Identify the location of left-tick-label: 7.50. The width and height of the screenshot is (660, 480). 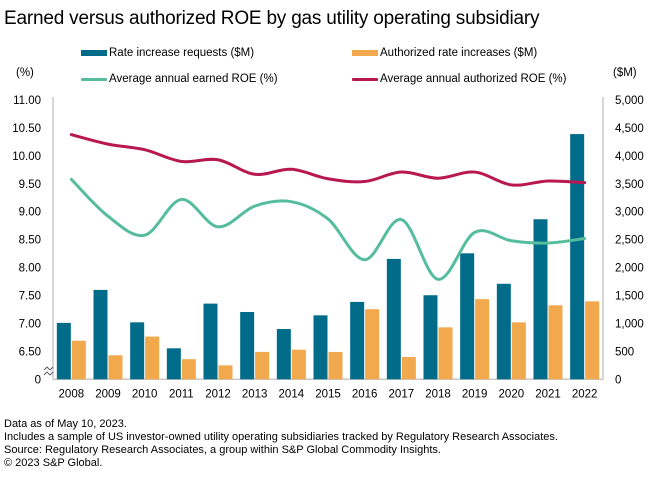
(30, 297).